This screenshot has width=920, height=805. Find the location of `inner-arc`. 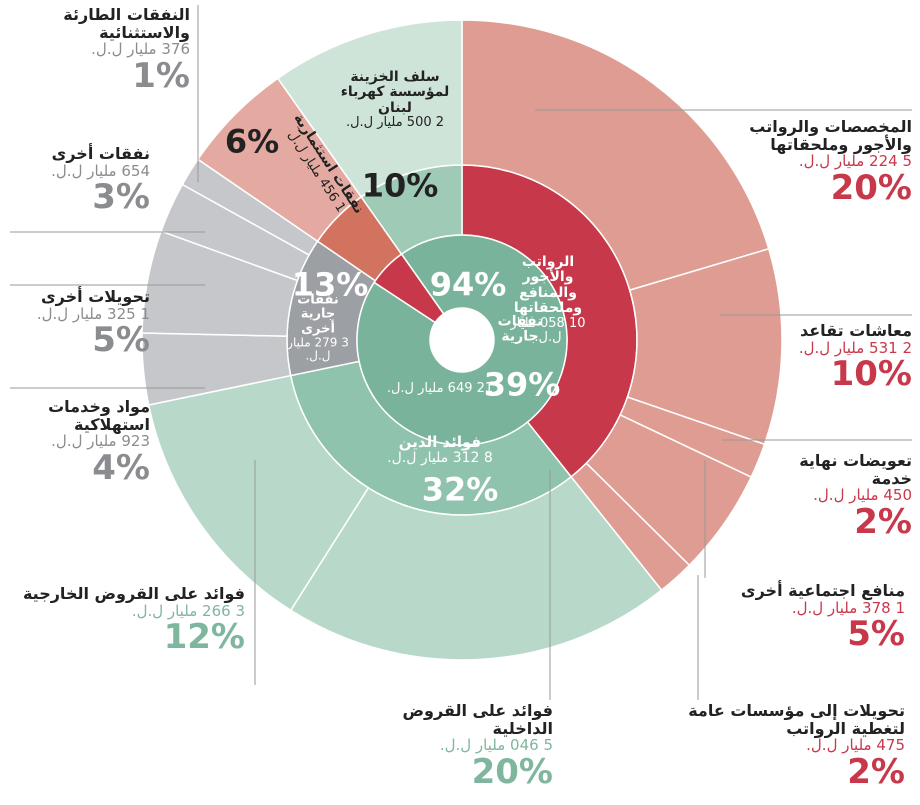

inner-arc is located at coordinates (462, 340).